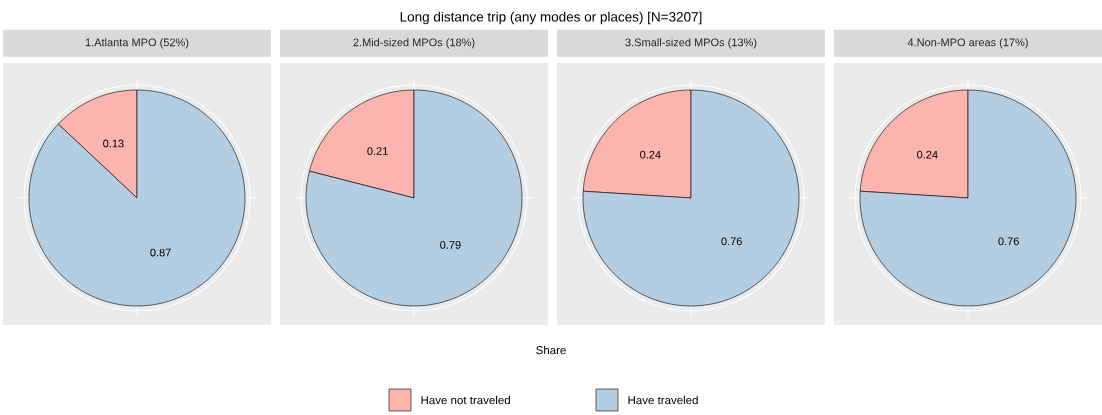 Image resolution: width=1102 pixels, height=415 pixels. Describe the element at coordinates (160, 252) in the screenshot. I see `data-label: 0.87` at that location.